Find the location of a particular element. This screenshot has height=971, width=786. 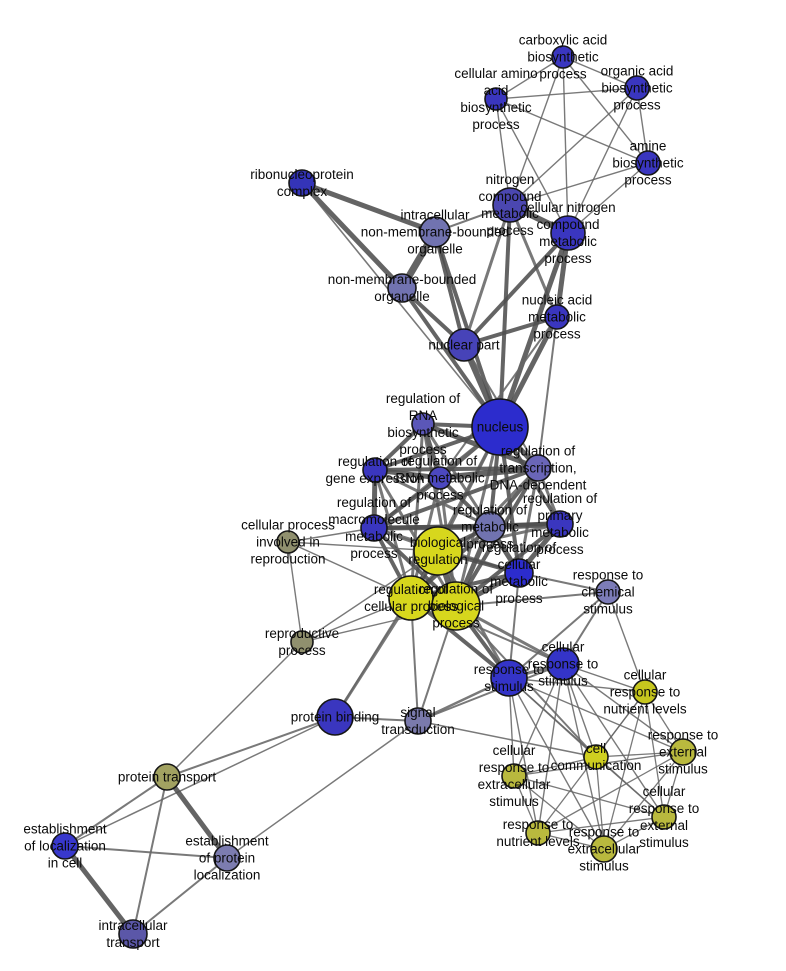

node-label-cellular-response-to-extracellular-stimulus: cellular response to extracellular stimulus is located at coordinates (514, 776).